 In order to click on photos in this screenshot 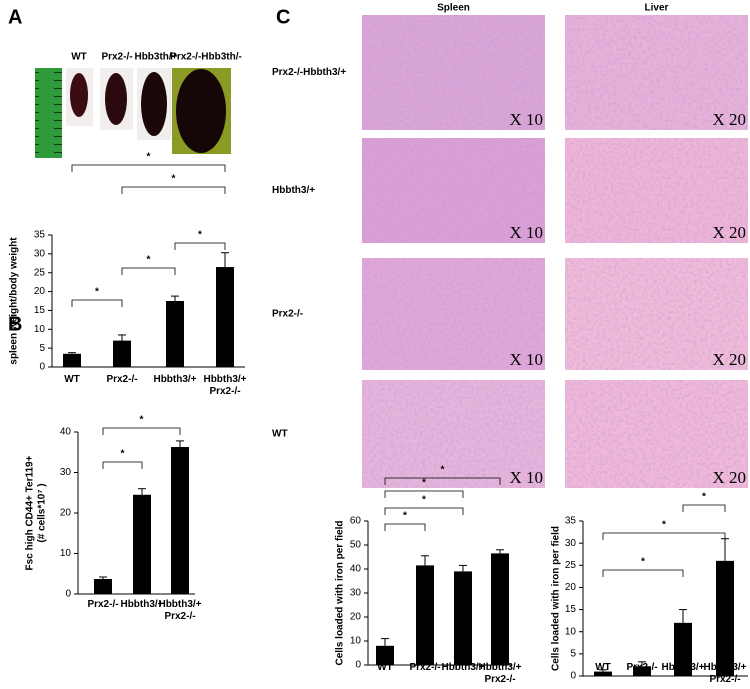, I will do `click(133, 113)`.